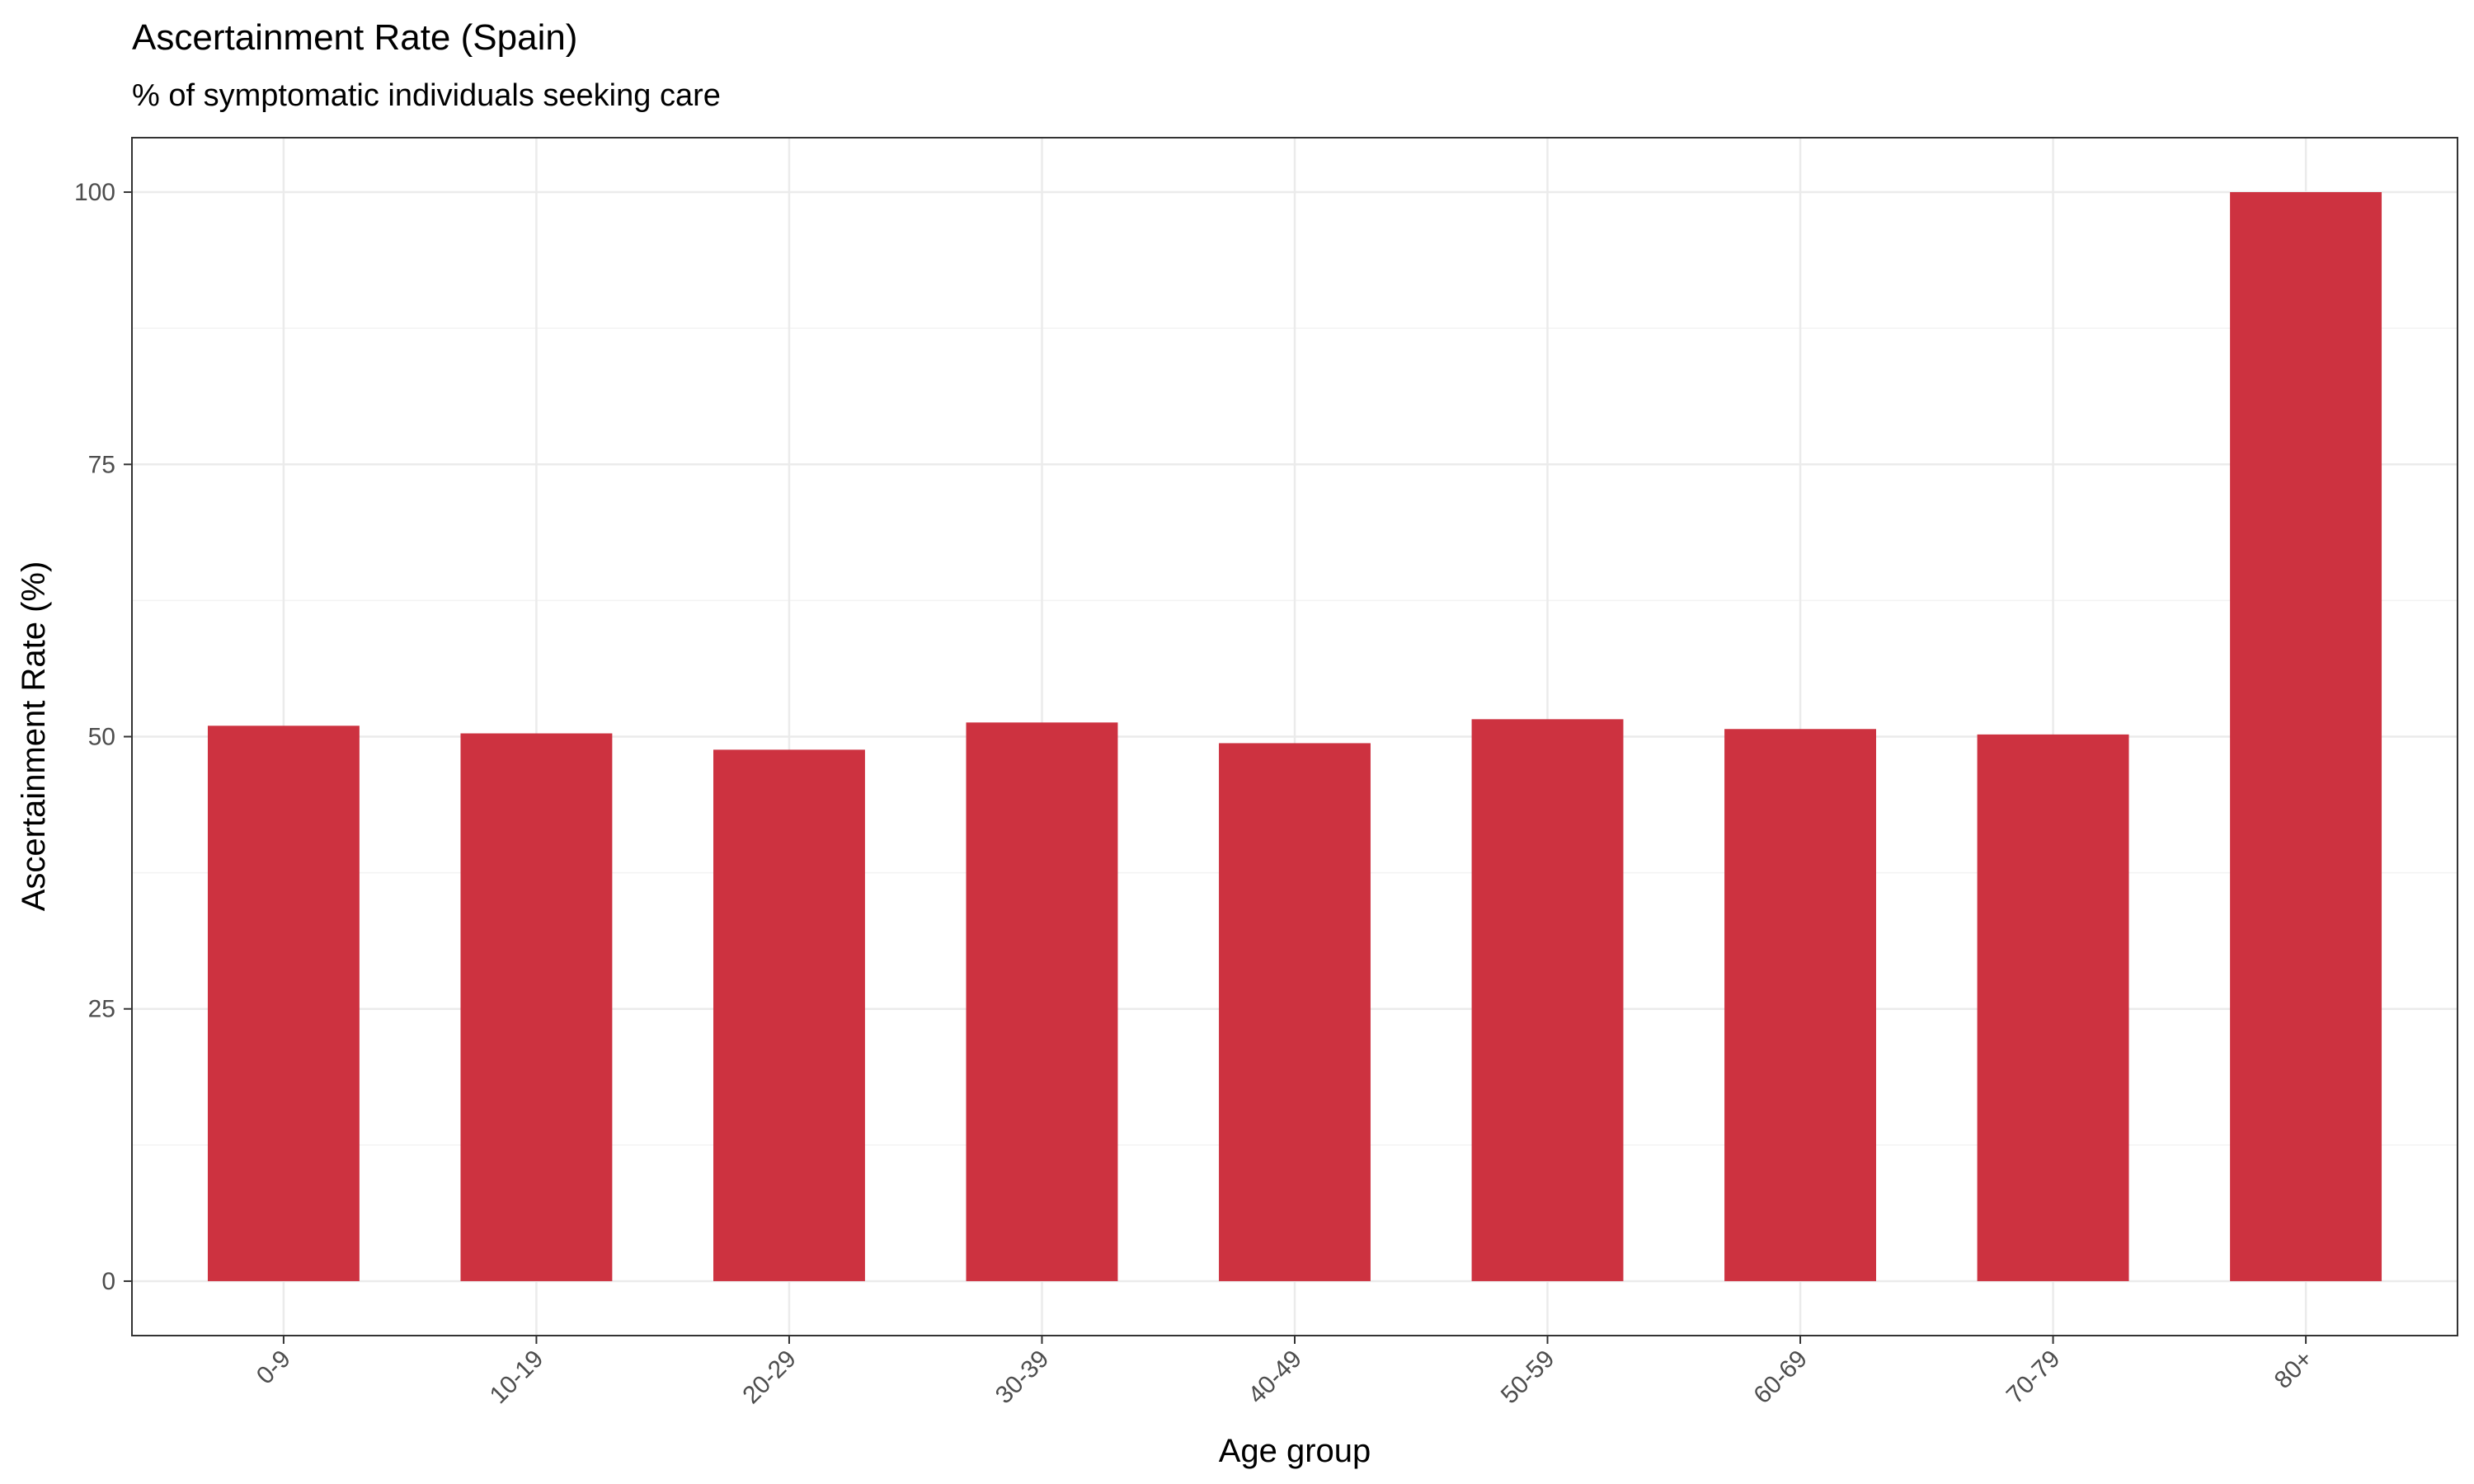  What do you see at coordinates (101, 464) in the screenshot?
I see `y-tick-label: 75` at bounding box center [101, 464].